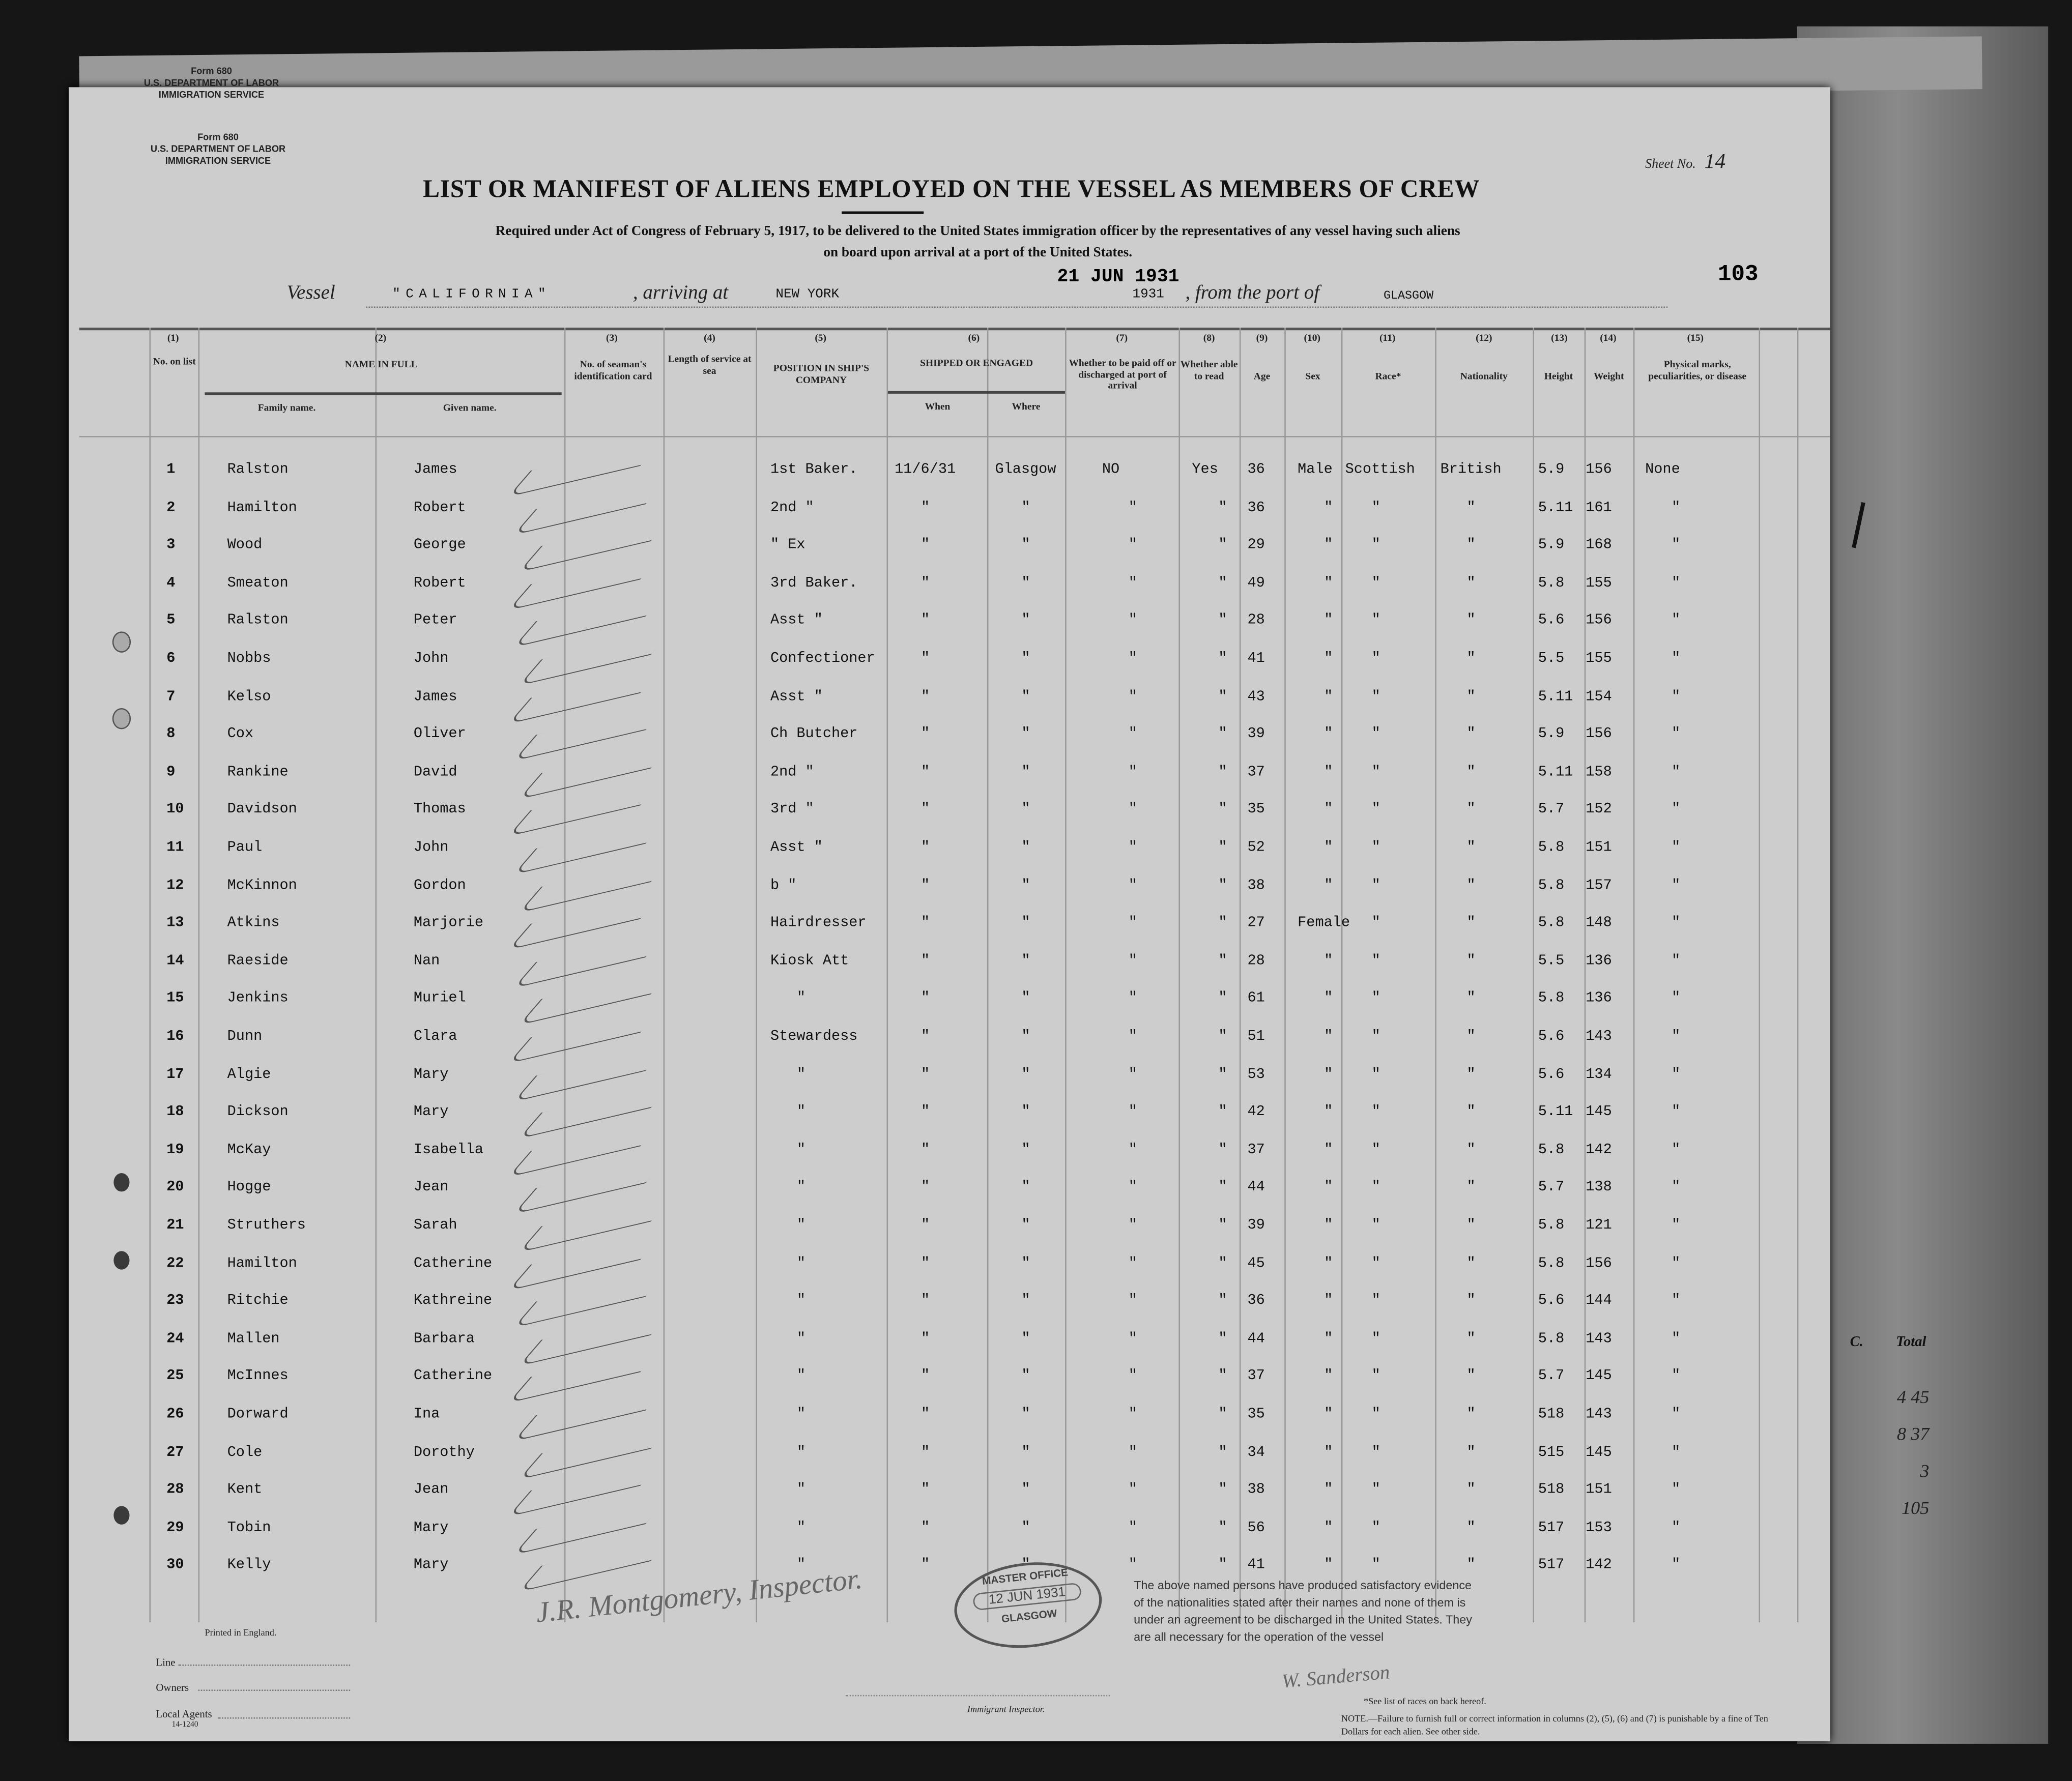 Image resolution: width=2072 pixels, height=1781 pixels. Describe the element at coordinates (1551, 848) in the screenshot. I see `height: 5.8` at that location.